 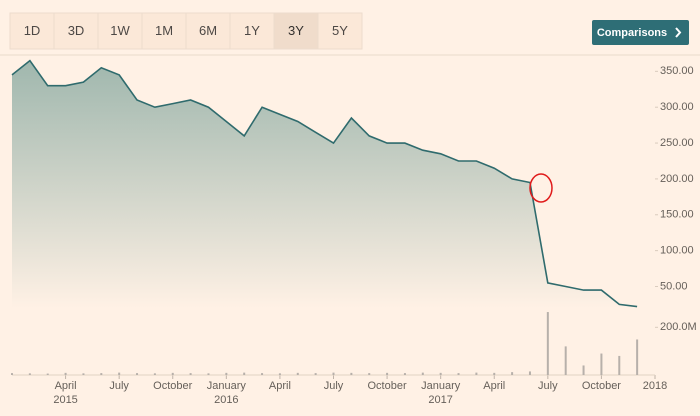 What do you see at coordinates (541, 188) in the screenshot?
I see `highlight-circle` at bounding box center [541, 188].